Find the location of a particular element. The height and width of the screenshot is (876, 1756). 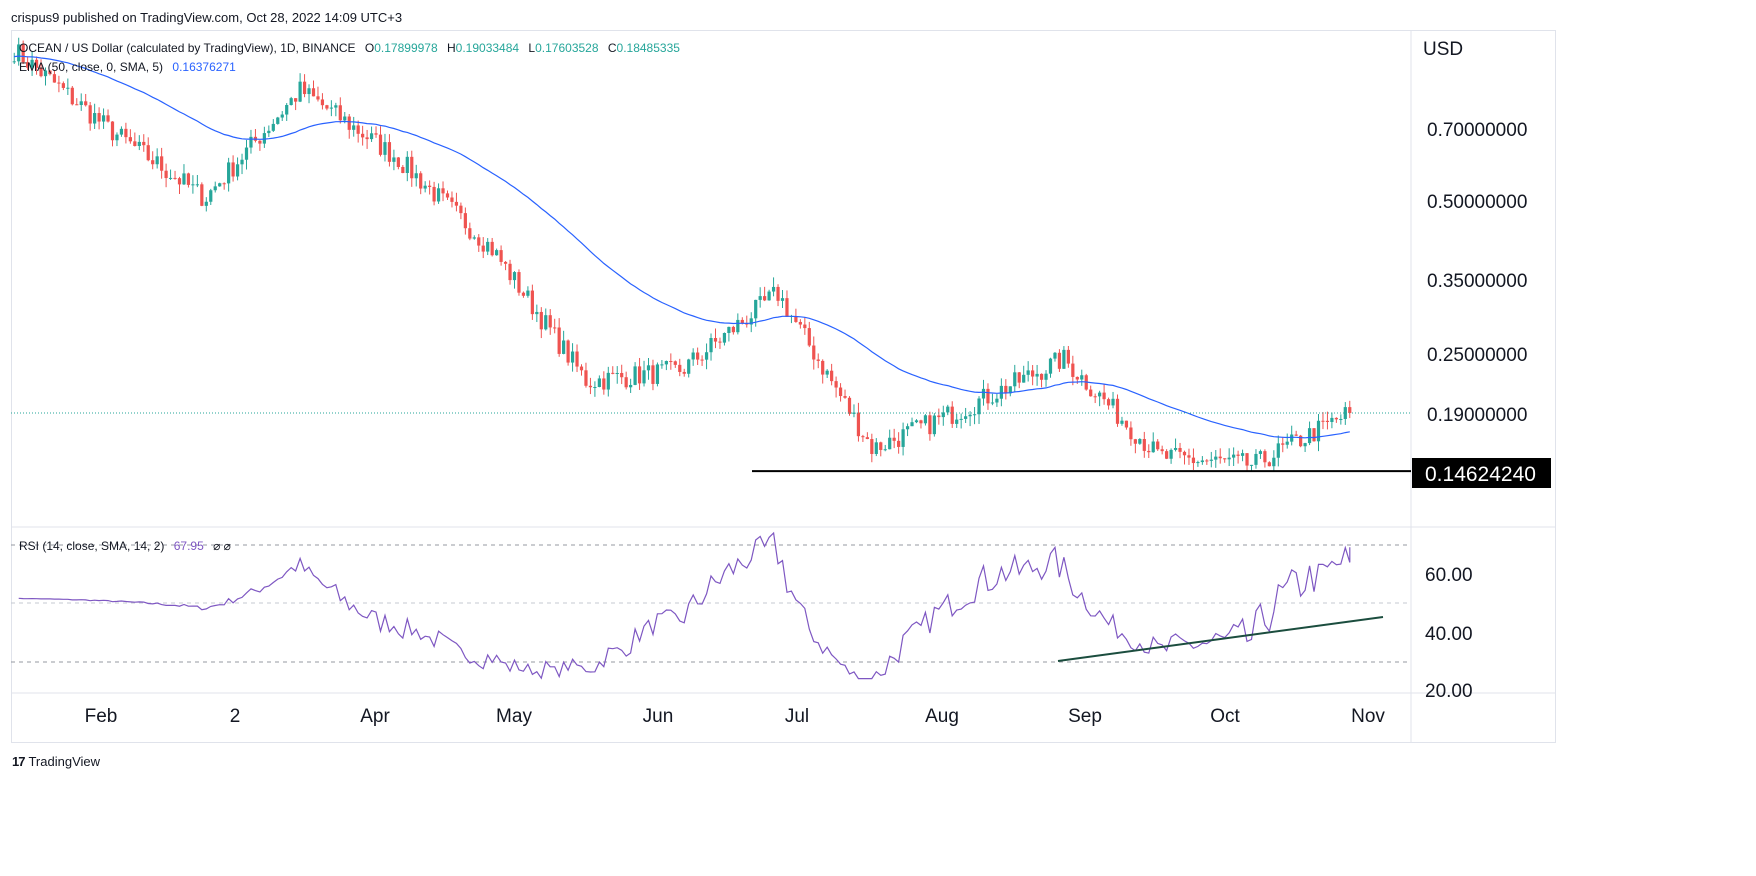

price-label-box: 0.14624240 is located at coordinates (1481, 473).